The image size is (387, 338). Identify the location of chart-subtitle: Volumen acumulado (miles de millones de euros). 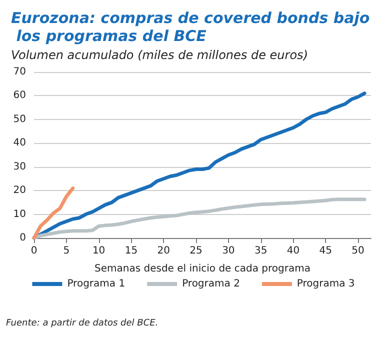
(159, 55).